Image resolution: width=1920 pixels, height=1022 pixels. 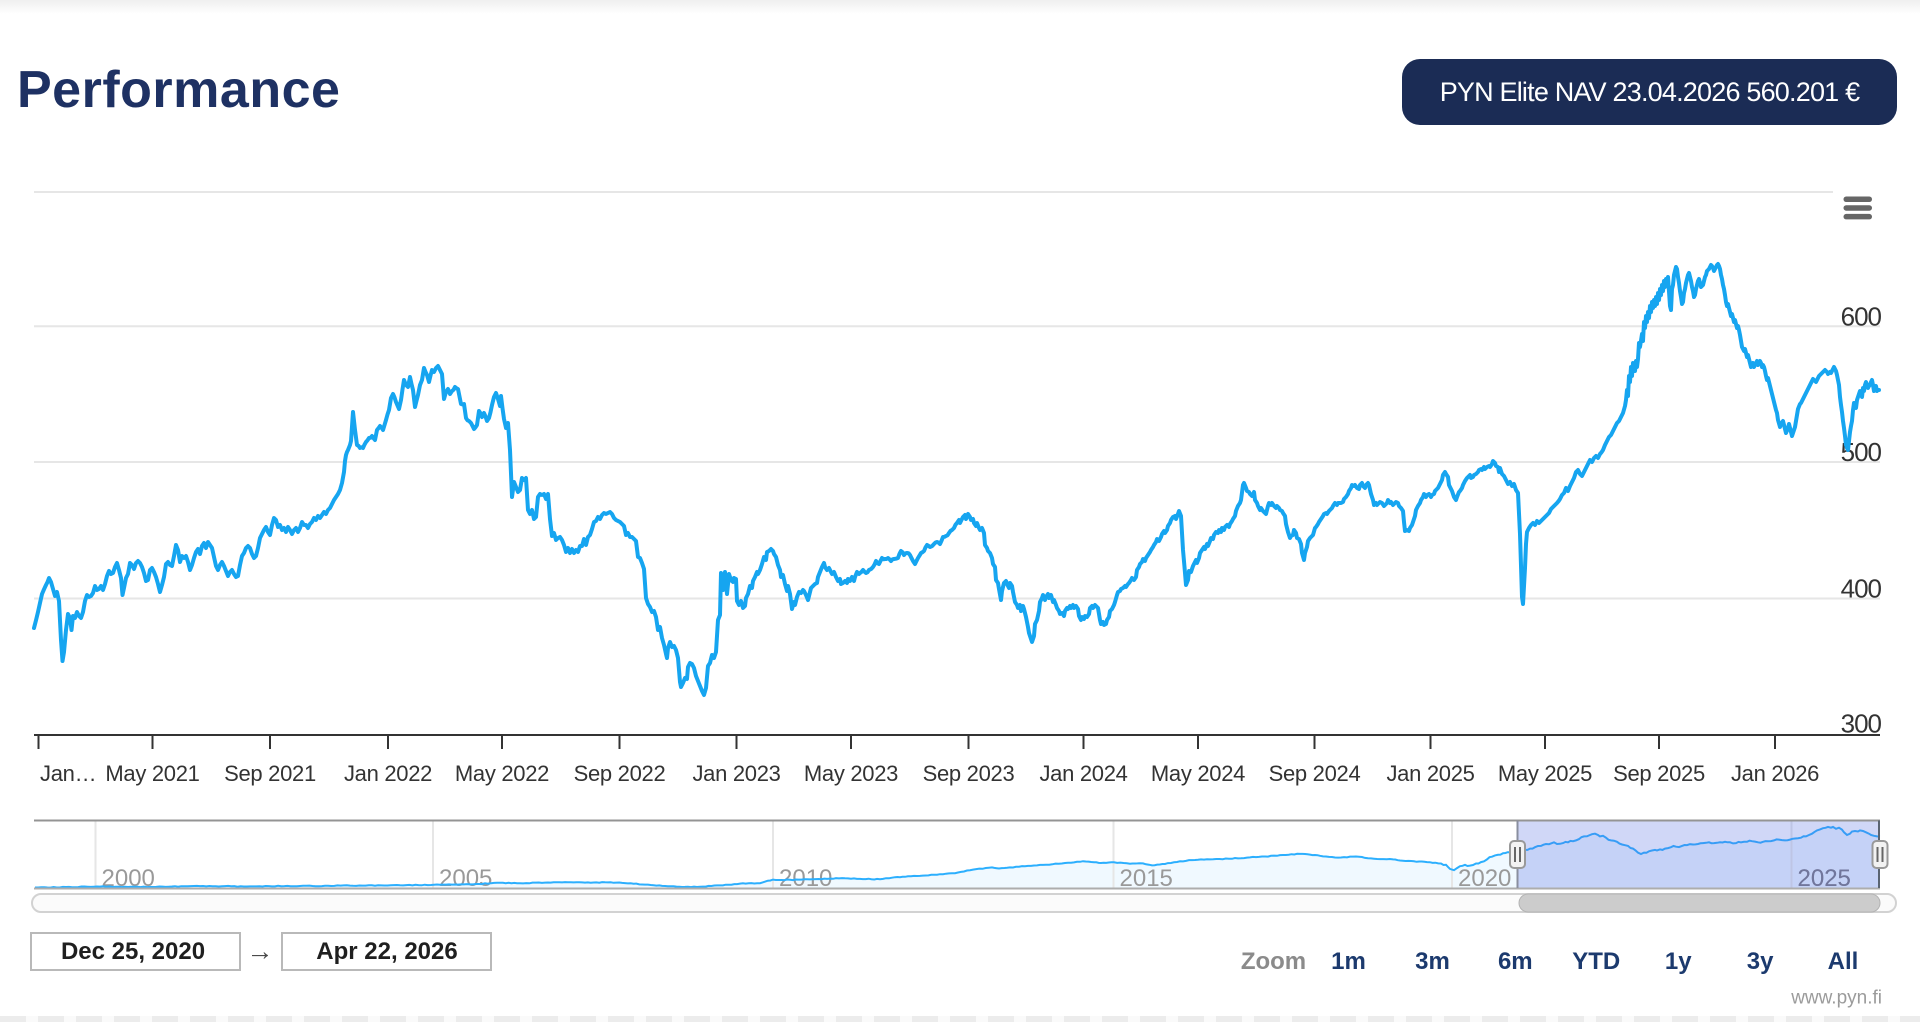 What do you see at coordinates (152, 773) in the screenshot?
I see `svg-text: May 2021` at bounding box center [152, 773].